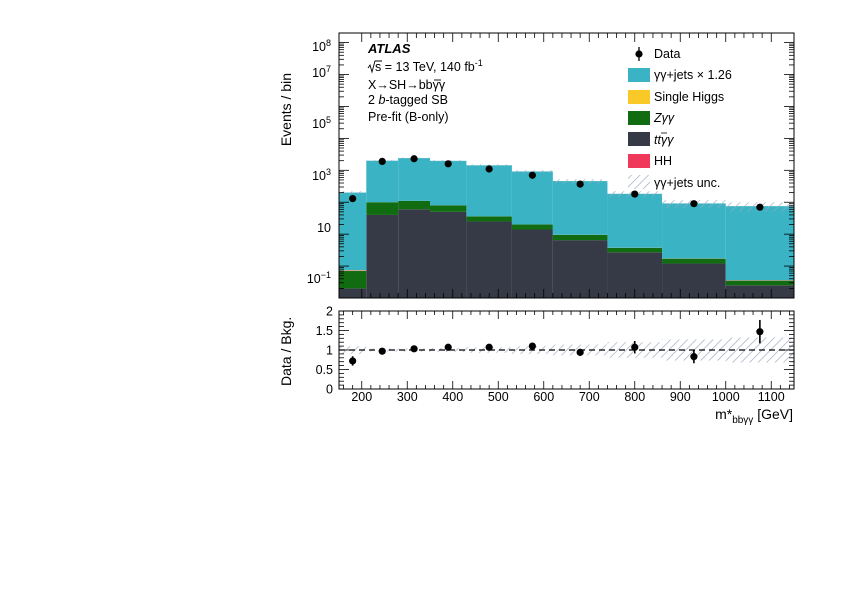 This screenshot has height=595, width=842. What do you see at coordinates (498, 397) in the screenshot?
I see `x-tick-label: 500` at bounding box center [498, 397].